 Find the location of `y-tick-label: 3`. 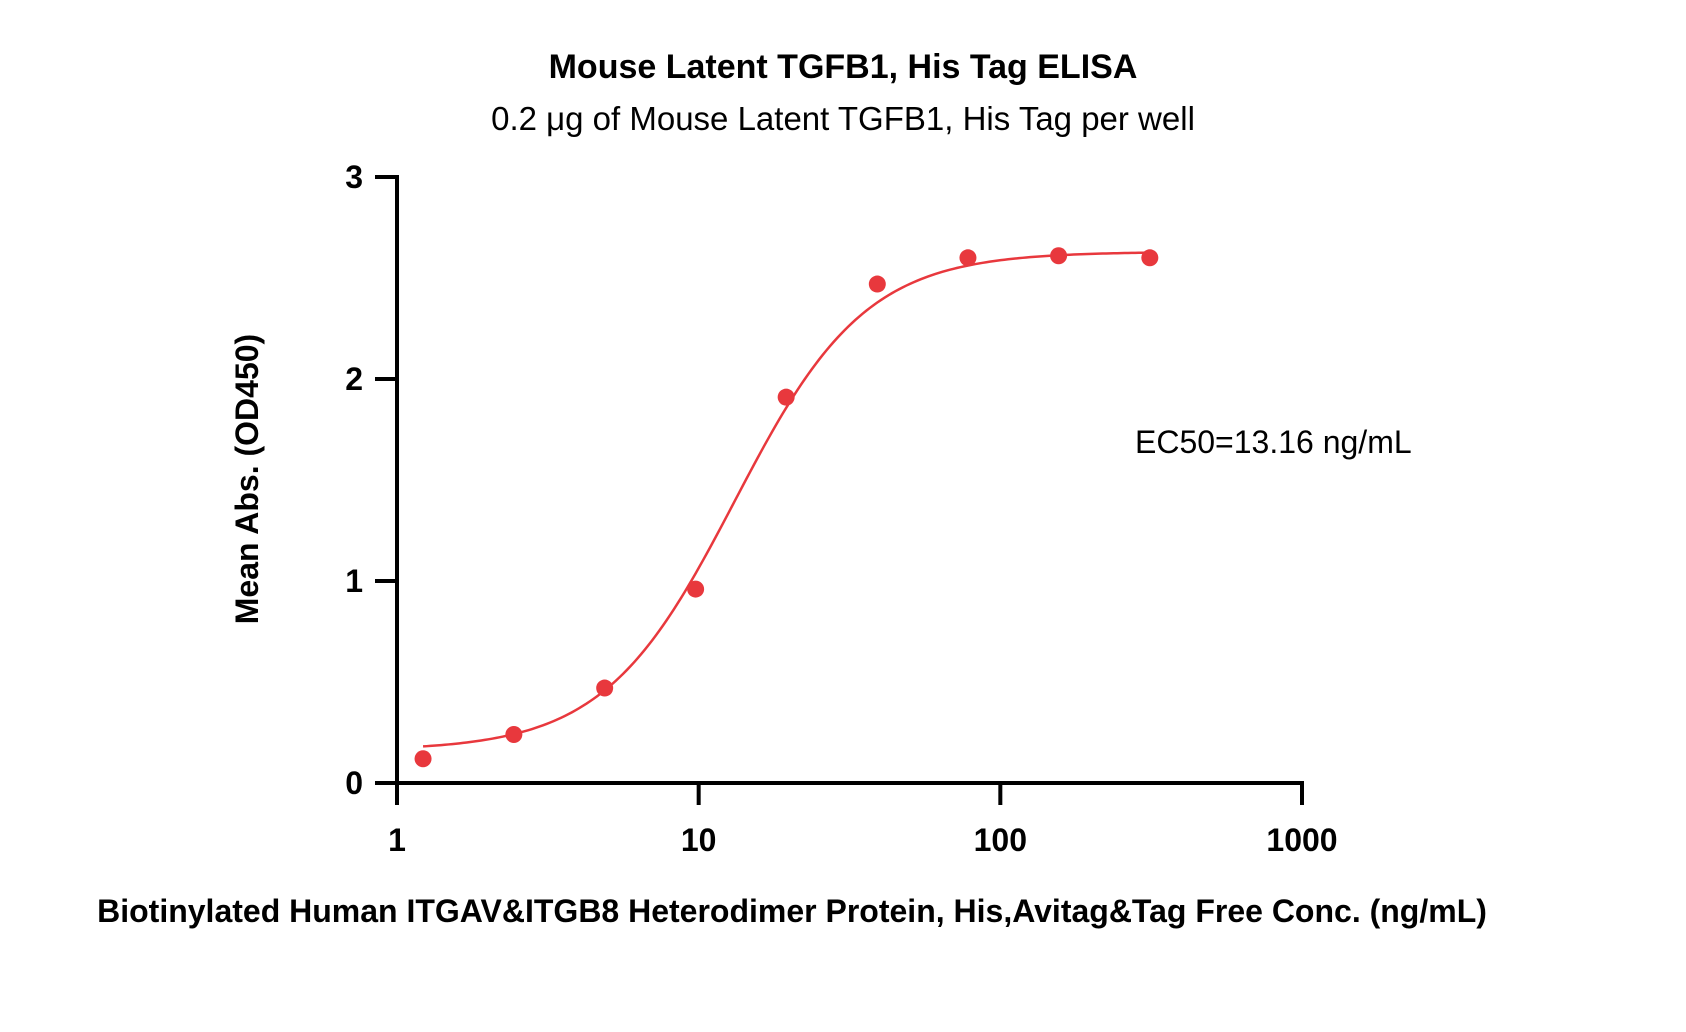

y-tick-label: 3 is located at coordinates (354, 177).